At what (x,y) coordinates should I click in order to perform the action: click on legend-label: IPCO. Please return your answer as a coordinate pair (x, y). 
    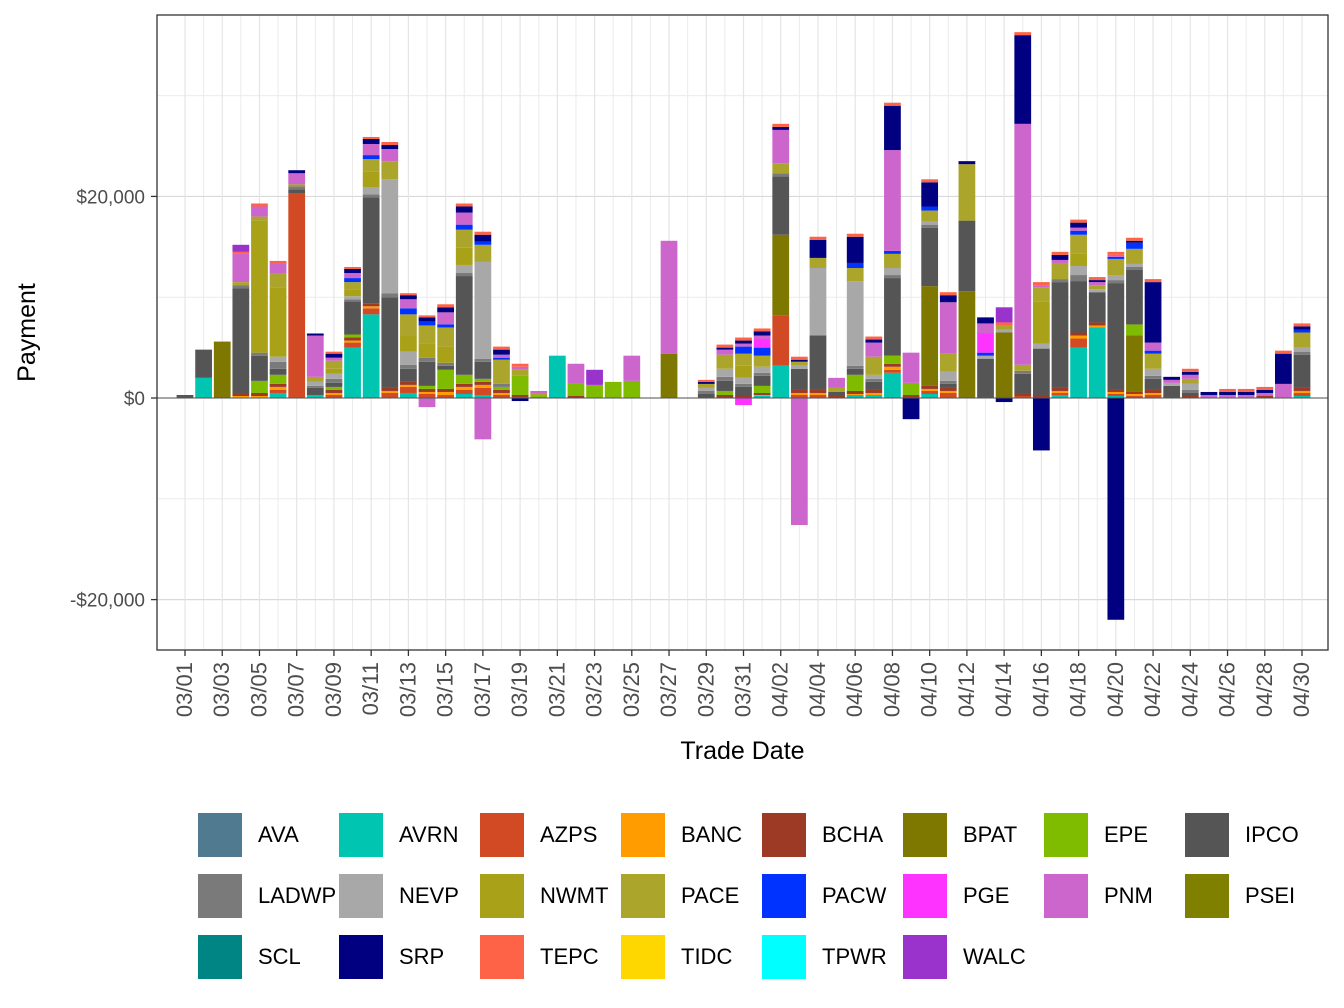
    Looking at the image, I should click on (1272, 834).